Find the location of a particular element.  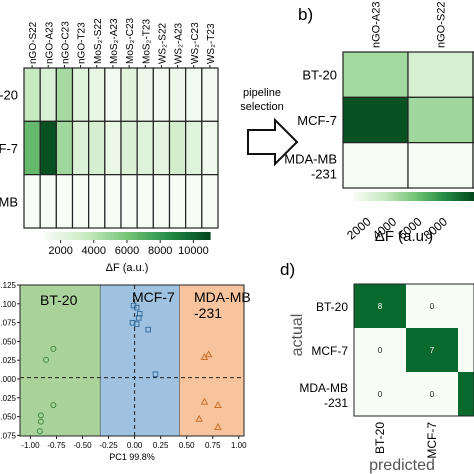

pipeline-arrow: pipeline selection is located at coordinates (269, 127).